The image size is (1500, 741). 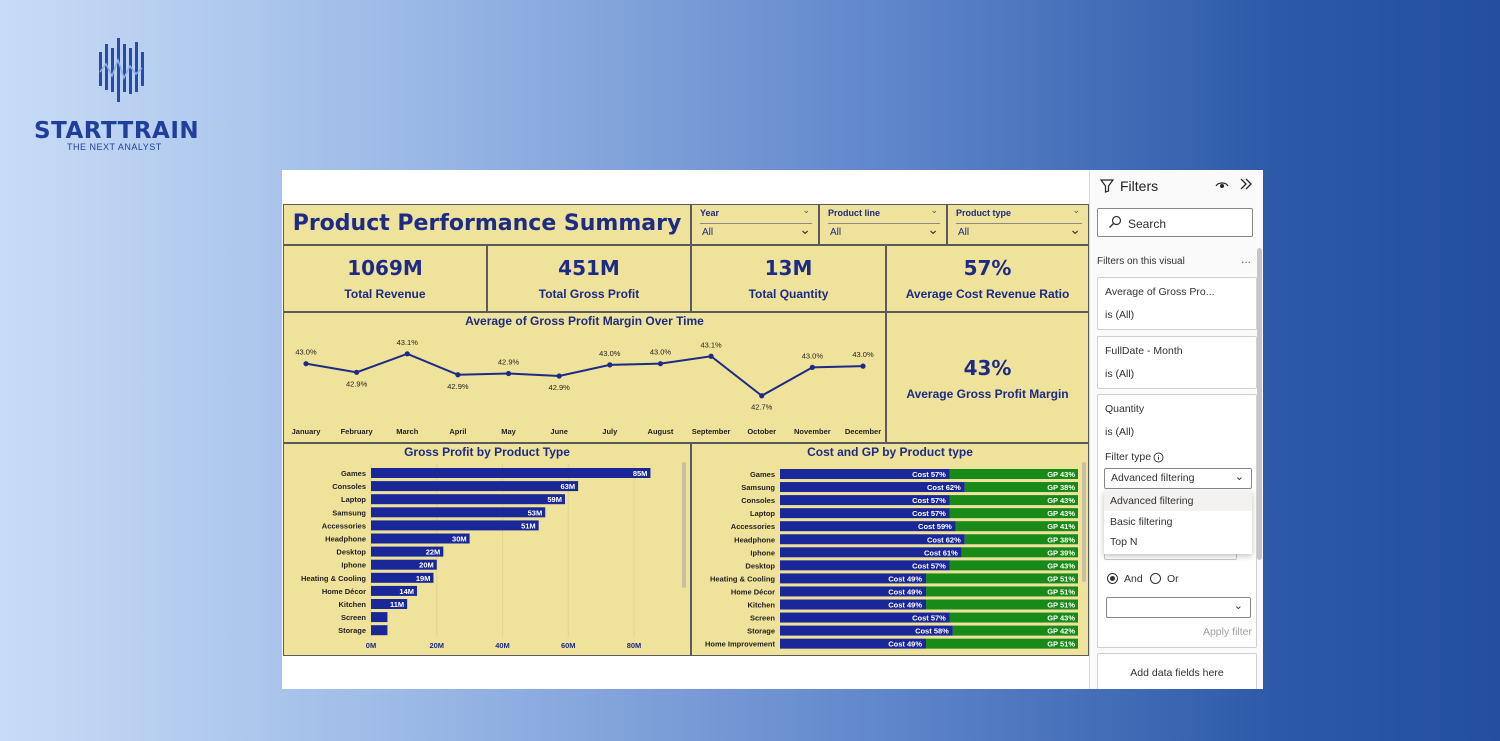 What do you see at coordinates (1018, 224) in the screenshot?
I see `slicer-product-type: Product type ⌄ All ⌄` at bounding box center [1018, 224].